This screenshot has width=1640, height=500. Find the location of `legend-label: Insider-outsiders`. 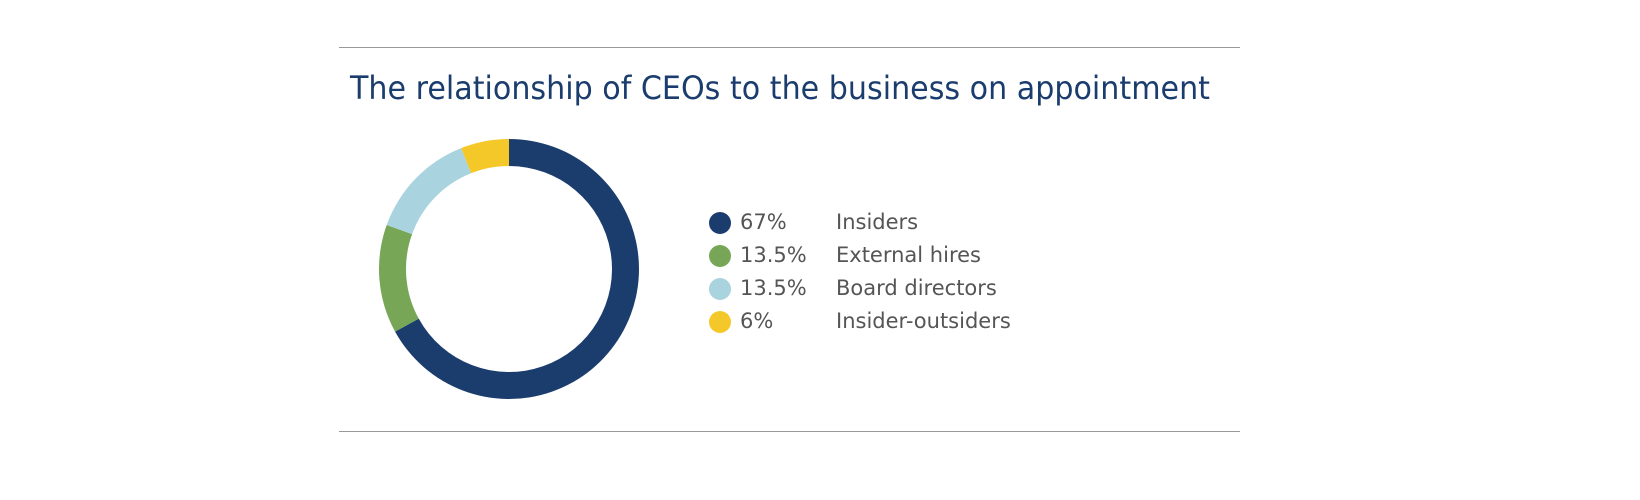

legend-label: Insider-outsiders is located at coordinates (923, 321).